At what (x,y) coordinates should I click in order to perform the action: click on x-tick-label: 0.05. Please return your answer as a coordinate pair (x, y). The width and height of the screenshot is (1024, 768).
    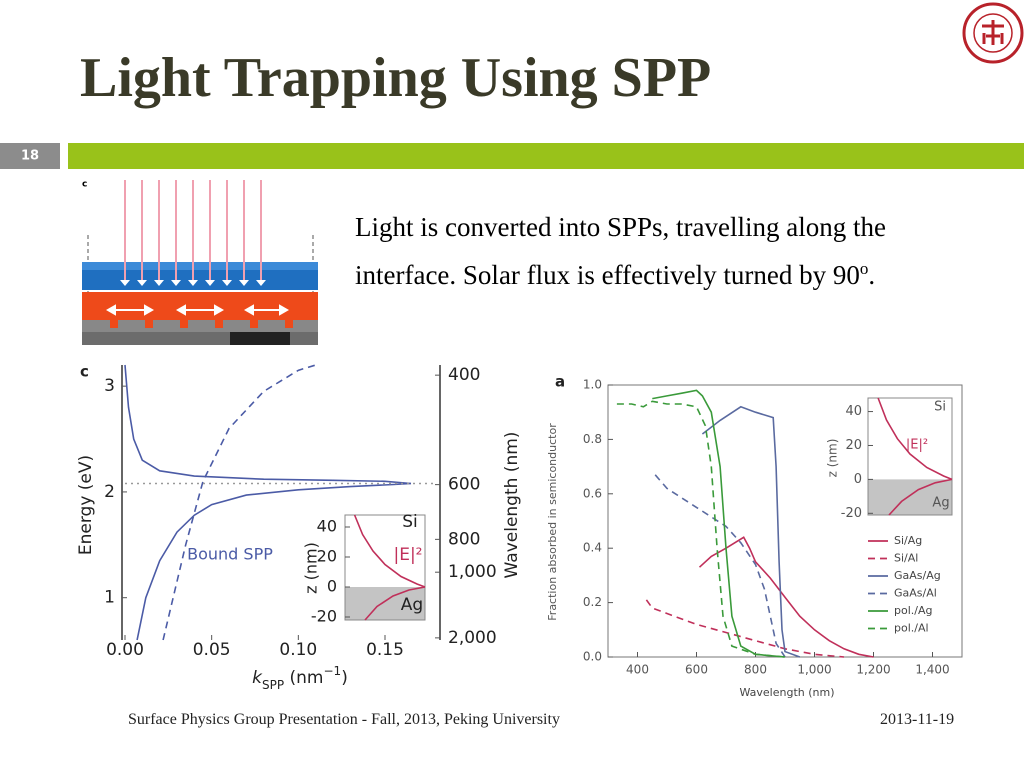
    Looking at the image, I should click on (212, 650).